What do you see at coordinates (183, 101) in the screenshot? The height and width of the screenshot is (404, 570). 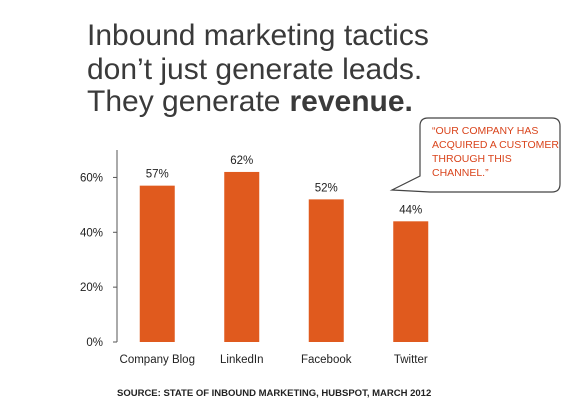 I see `title-text: They generate` at bounding box center [183, 101].